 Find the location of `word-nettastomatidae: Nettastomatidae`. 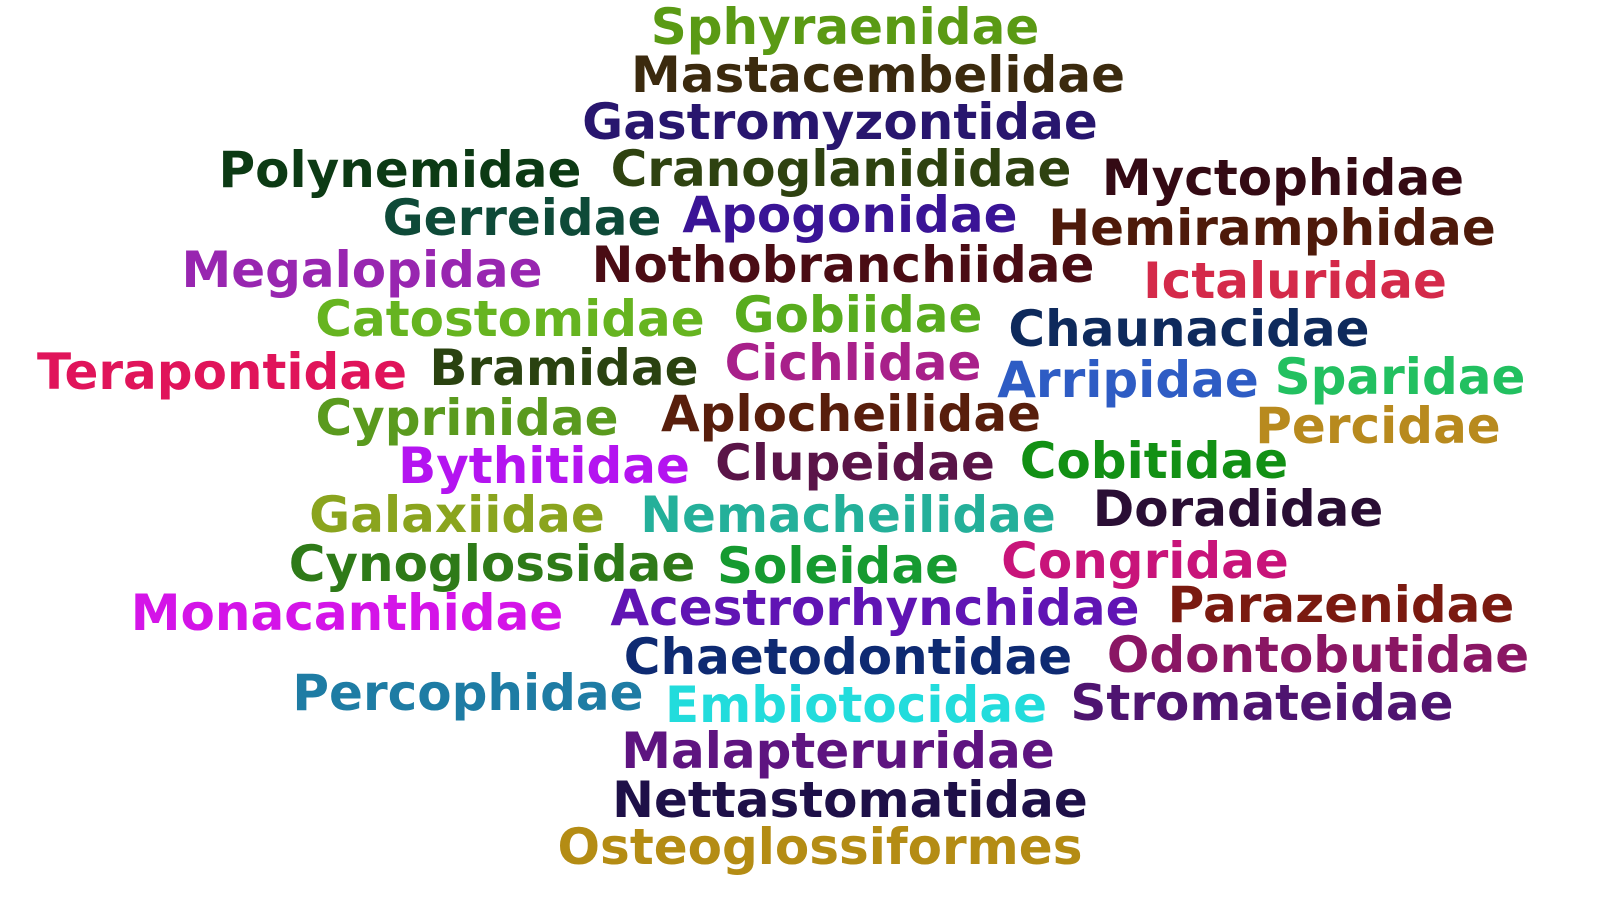

word-nettastomatidae: Nettastomatidae is located at coordinates (850, 800).